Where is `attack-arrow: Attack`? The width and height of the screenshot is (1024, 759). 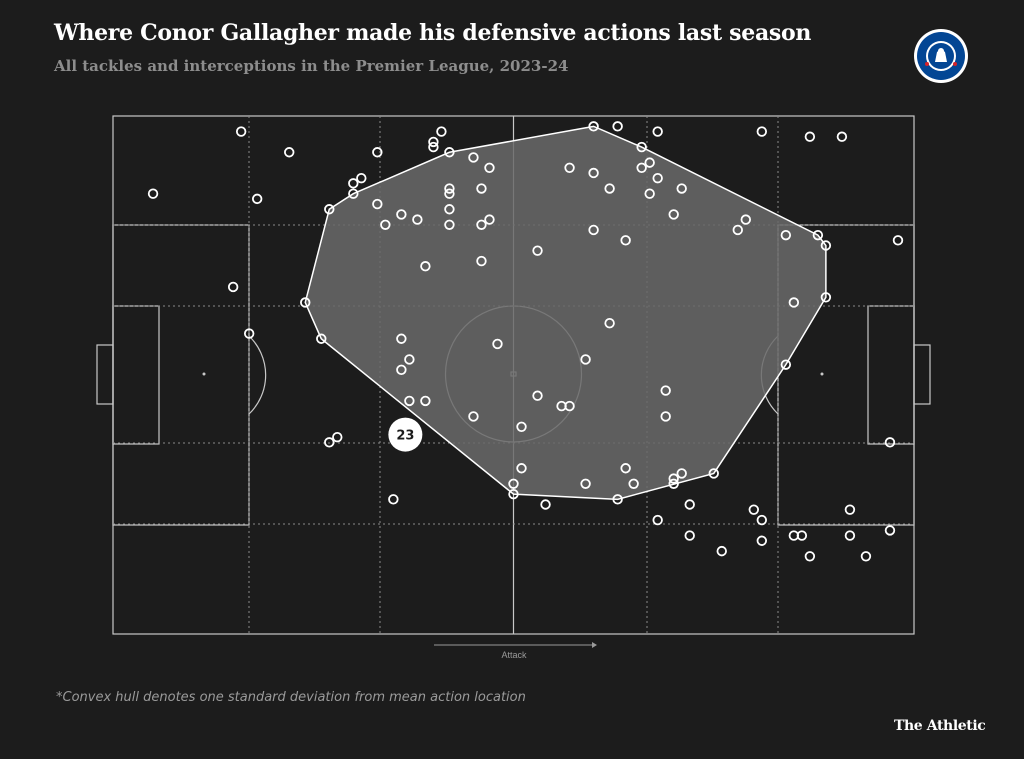
attack-arrow: Attack is located at coordinates (515, 651).